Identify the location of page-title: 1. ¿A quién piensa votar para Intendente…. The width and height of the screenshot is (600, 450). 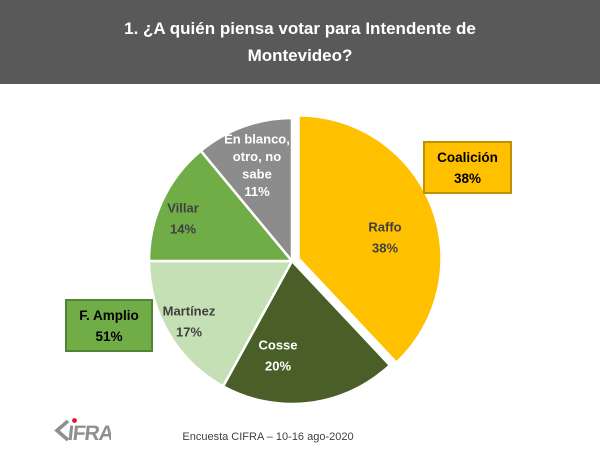
(300, 42).